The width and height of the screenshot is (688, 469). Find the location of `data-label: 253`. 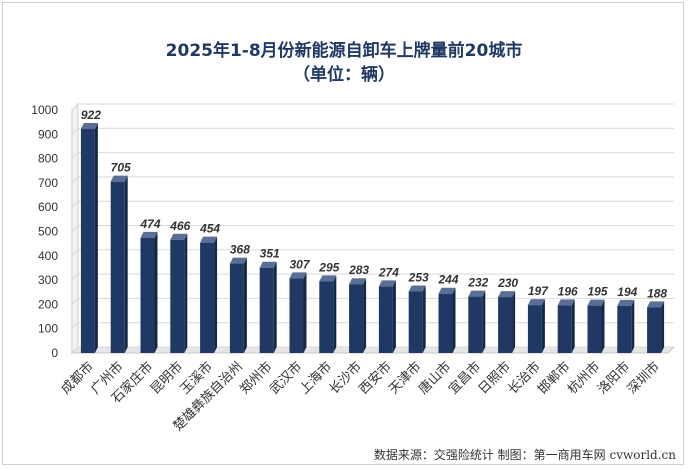

data-label: 253 is located at coordinates (418, 278).